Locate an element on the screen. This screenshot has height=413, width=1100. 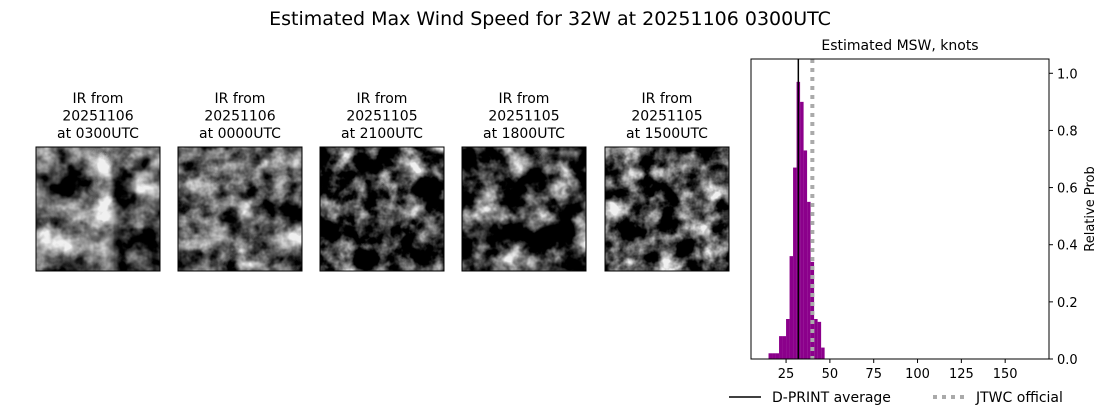
y-tick-label: 0.8 is located at coordinates (1067, 131).